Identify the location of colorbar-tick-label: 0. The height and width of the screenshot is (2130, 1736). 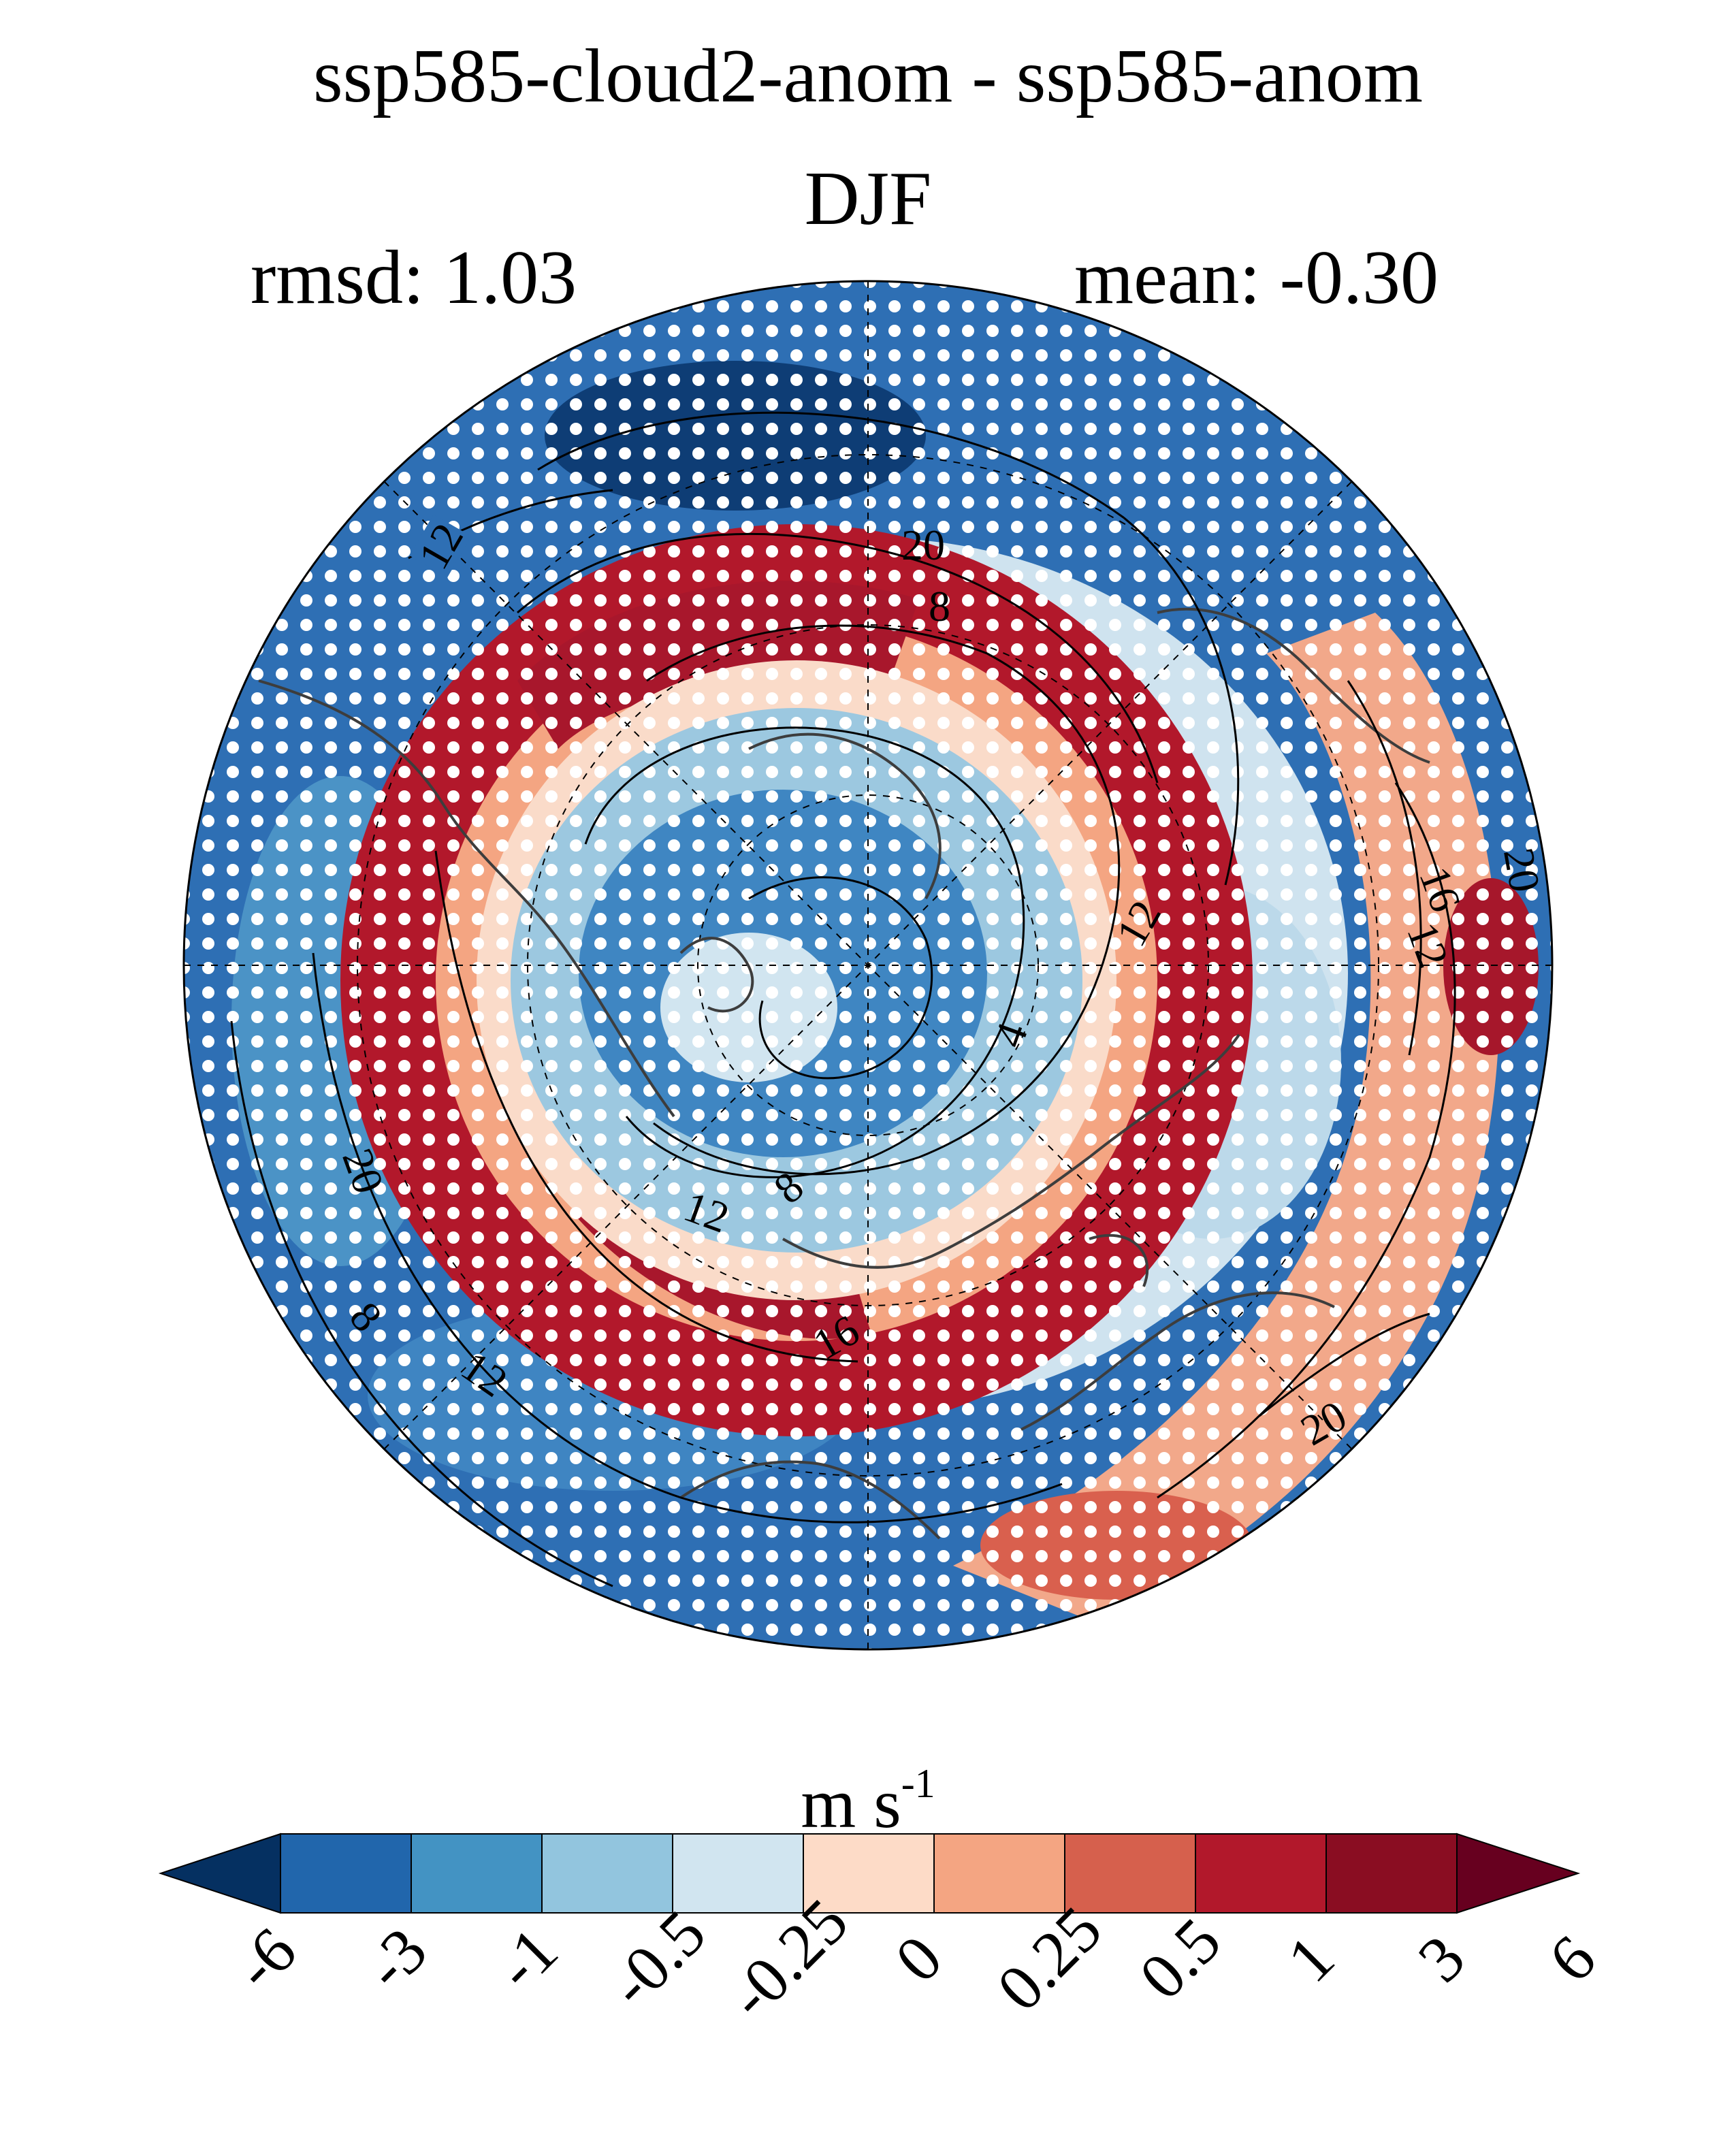
(918, 1958).